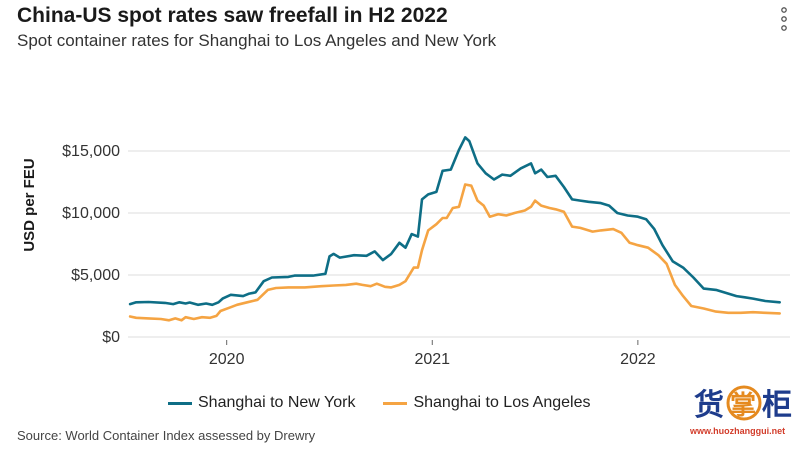  What do you see at coordinates (95, 275) in the screenshot?
I see `y-tick-label: $5,000` at bounding box center [95, 275].